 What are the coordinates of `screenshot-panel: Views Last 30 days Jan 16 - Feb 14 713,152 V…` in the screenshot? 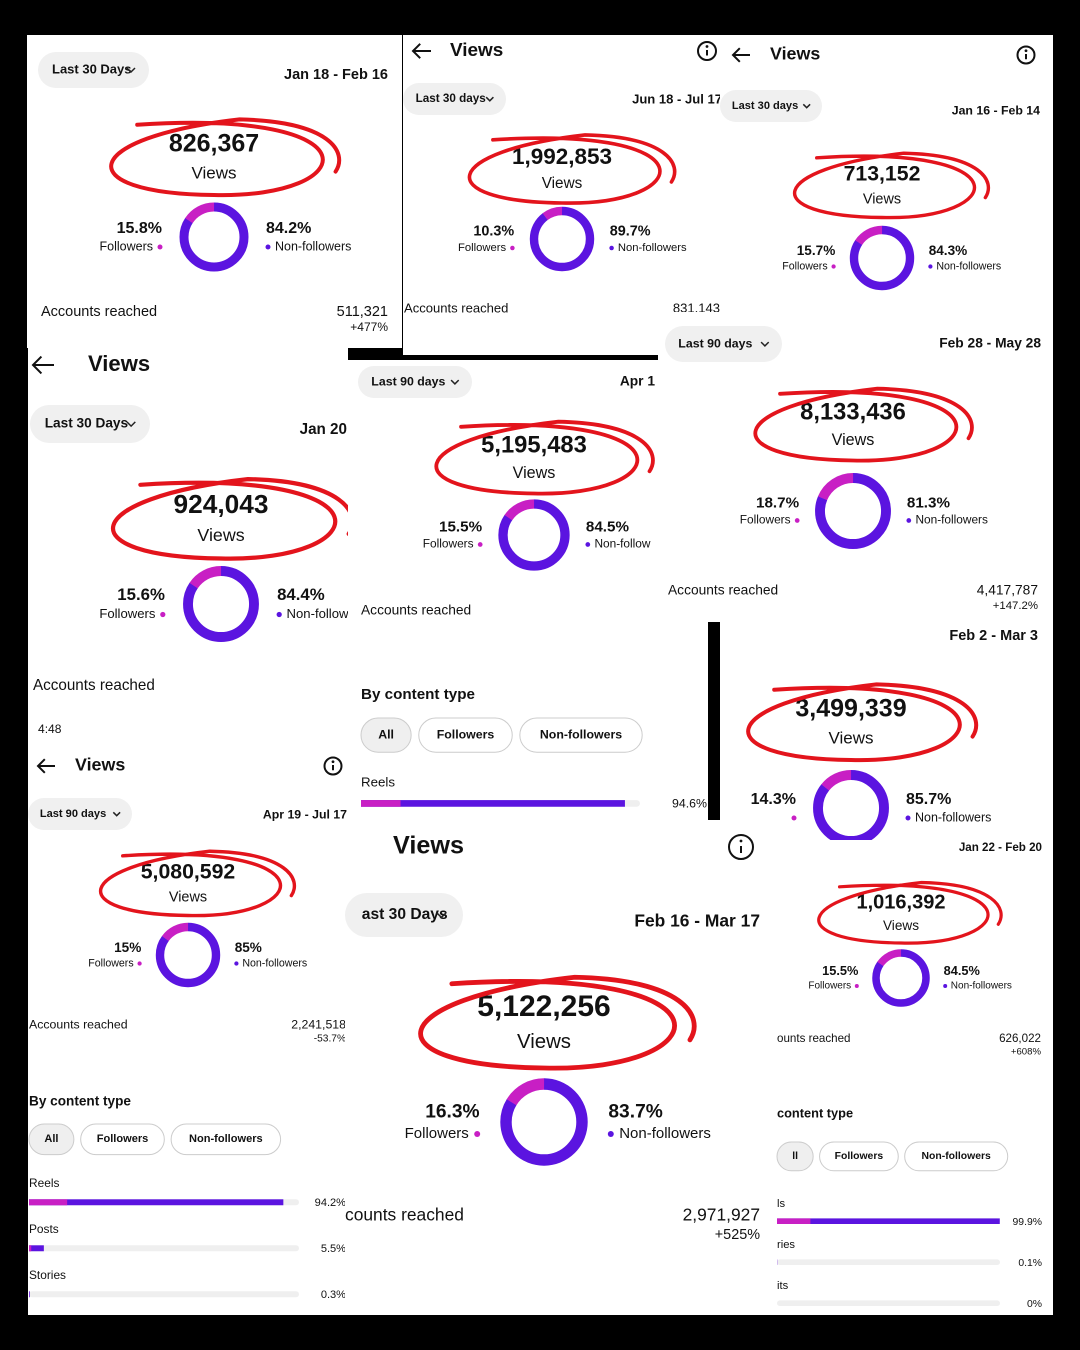 It's located at (886, 173).